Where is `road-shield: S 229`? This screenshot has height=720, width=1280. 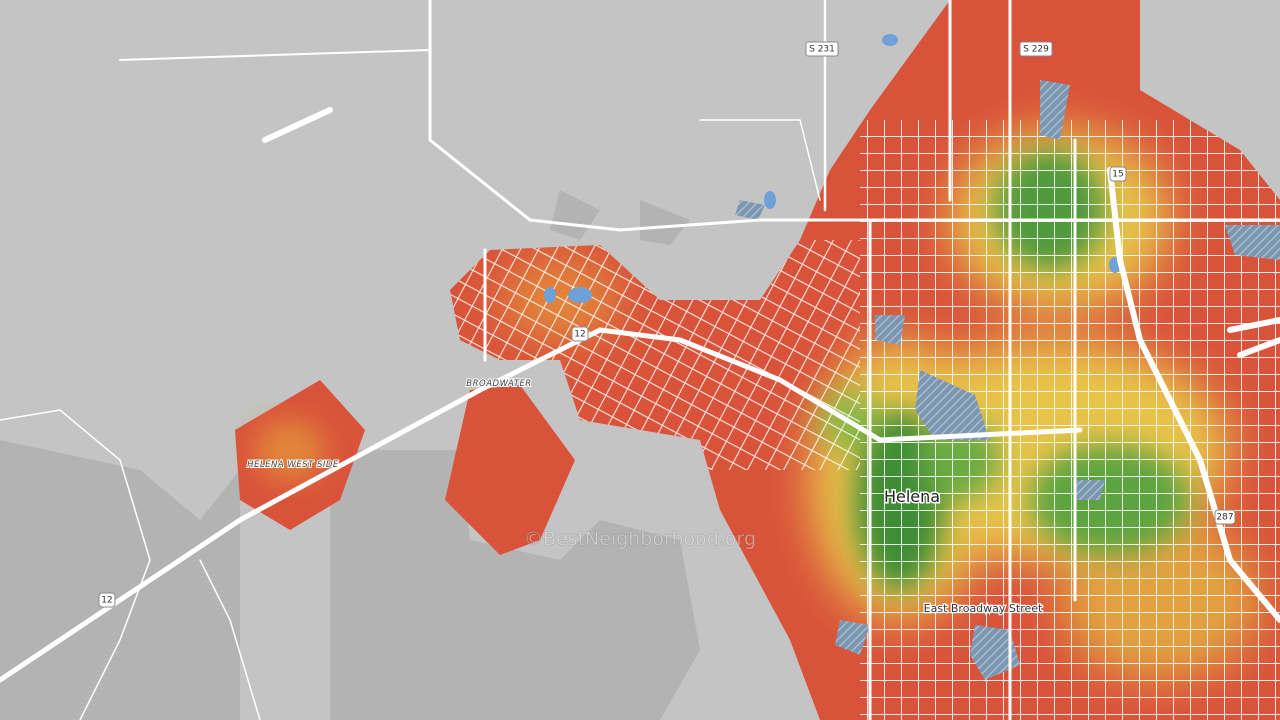 road-shield: S 229 is located at coordinates (1036, 49).